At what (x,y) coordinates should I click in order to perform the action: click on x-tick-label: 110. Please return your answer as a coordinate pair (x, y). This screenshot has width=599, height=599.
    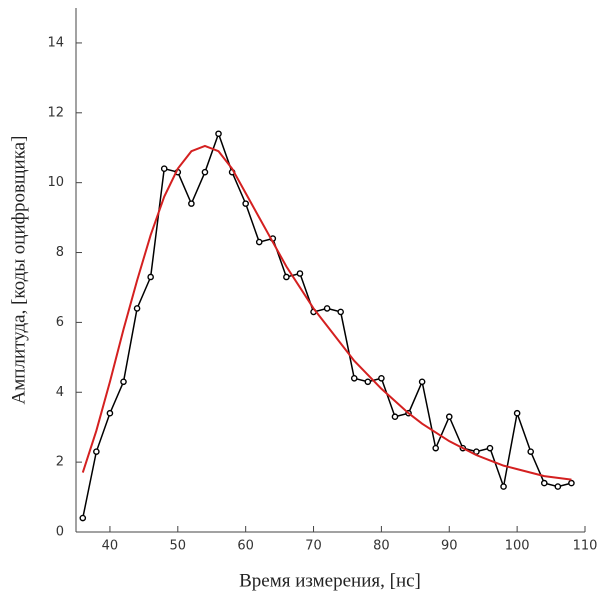
    Looking at the image, I should click on (585, 546).